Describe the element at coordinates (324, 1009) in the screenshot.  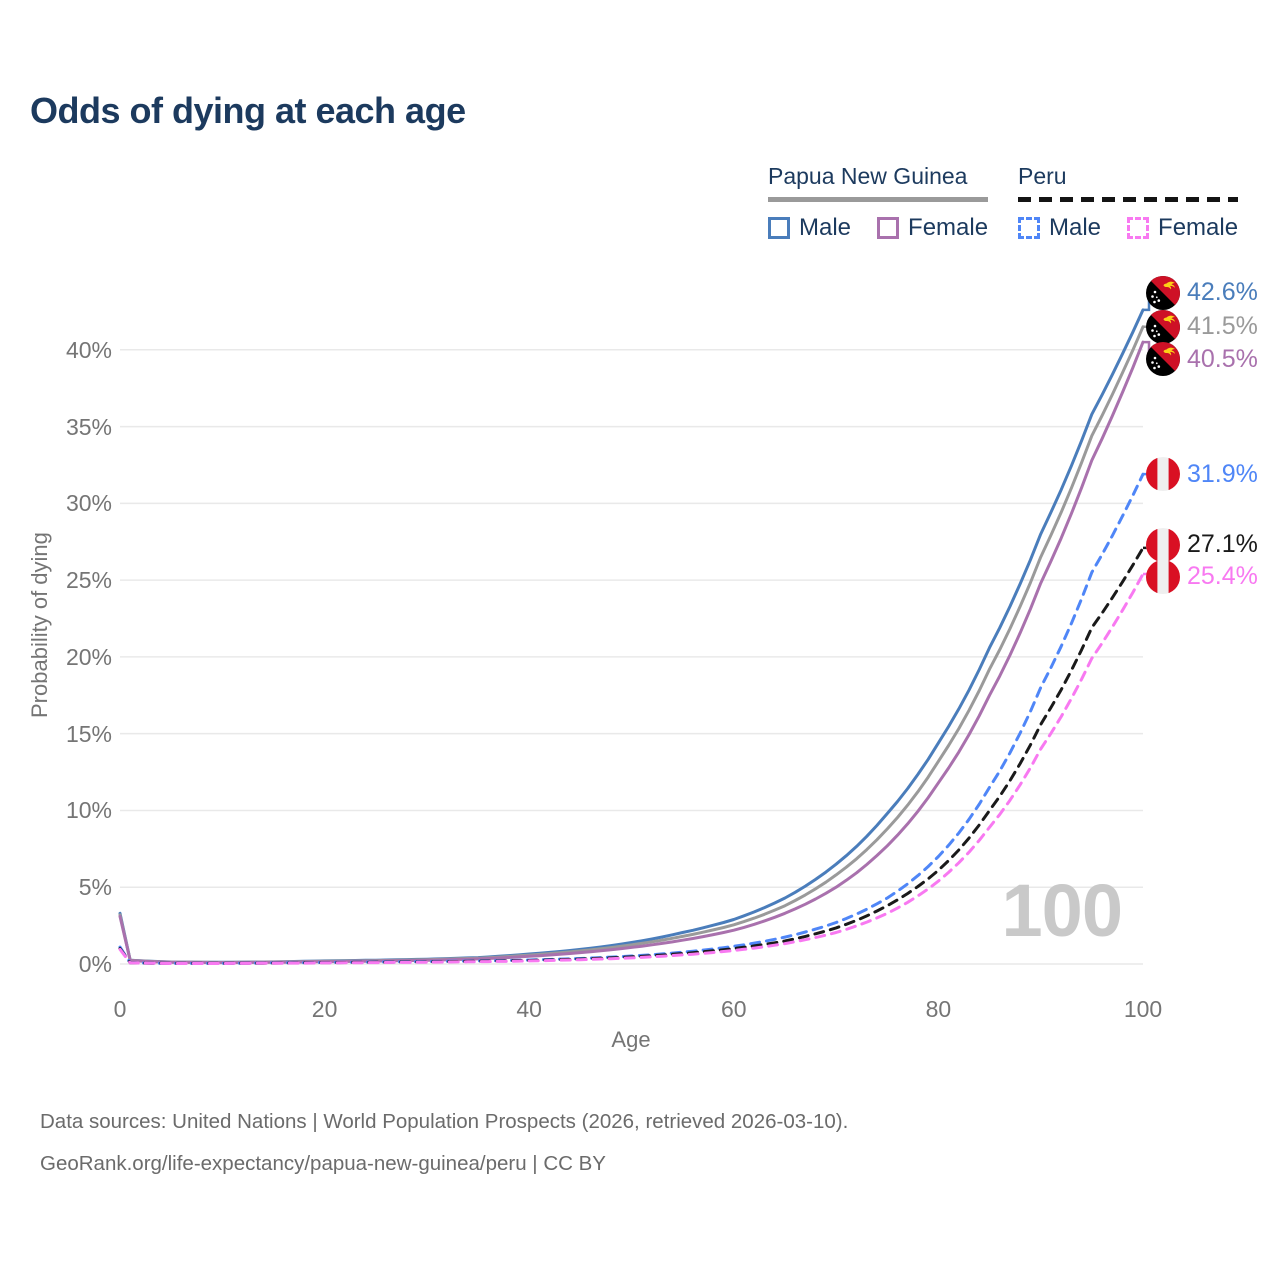
I see `x-tick-label: 20` at that location.